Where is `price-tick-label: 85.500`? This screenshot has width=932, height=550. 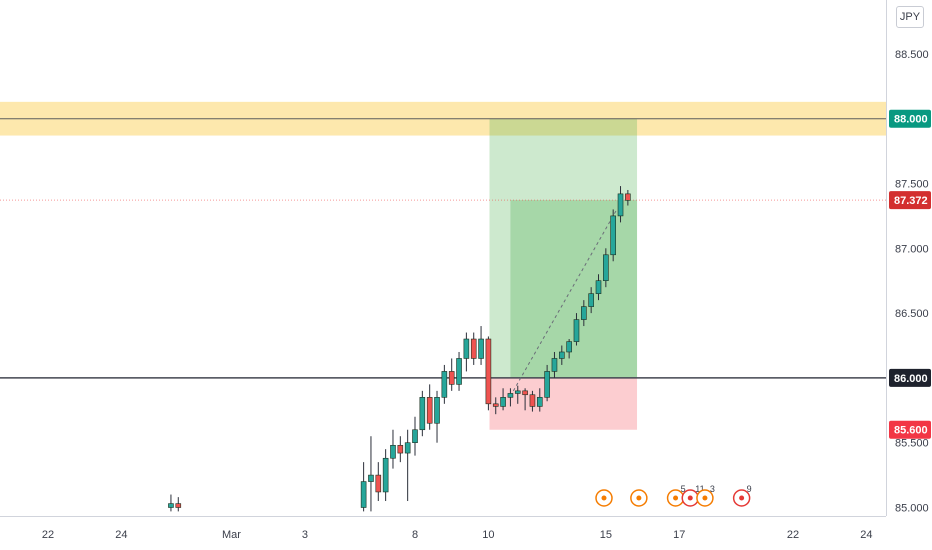 price-tick-label: 85.500 is located at coordinates (912, 444).